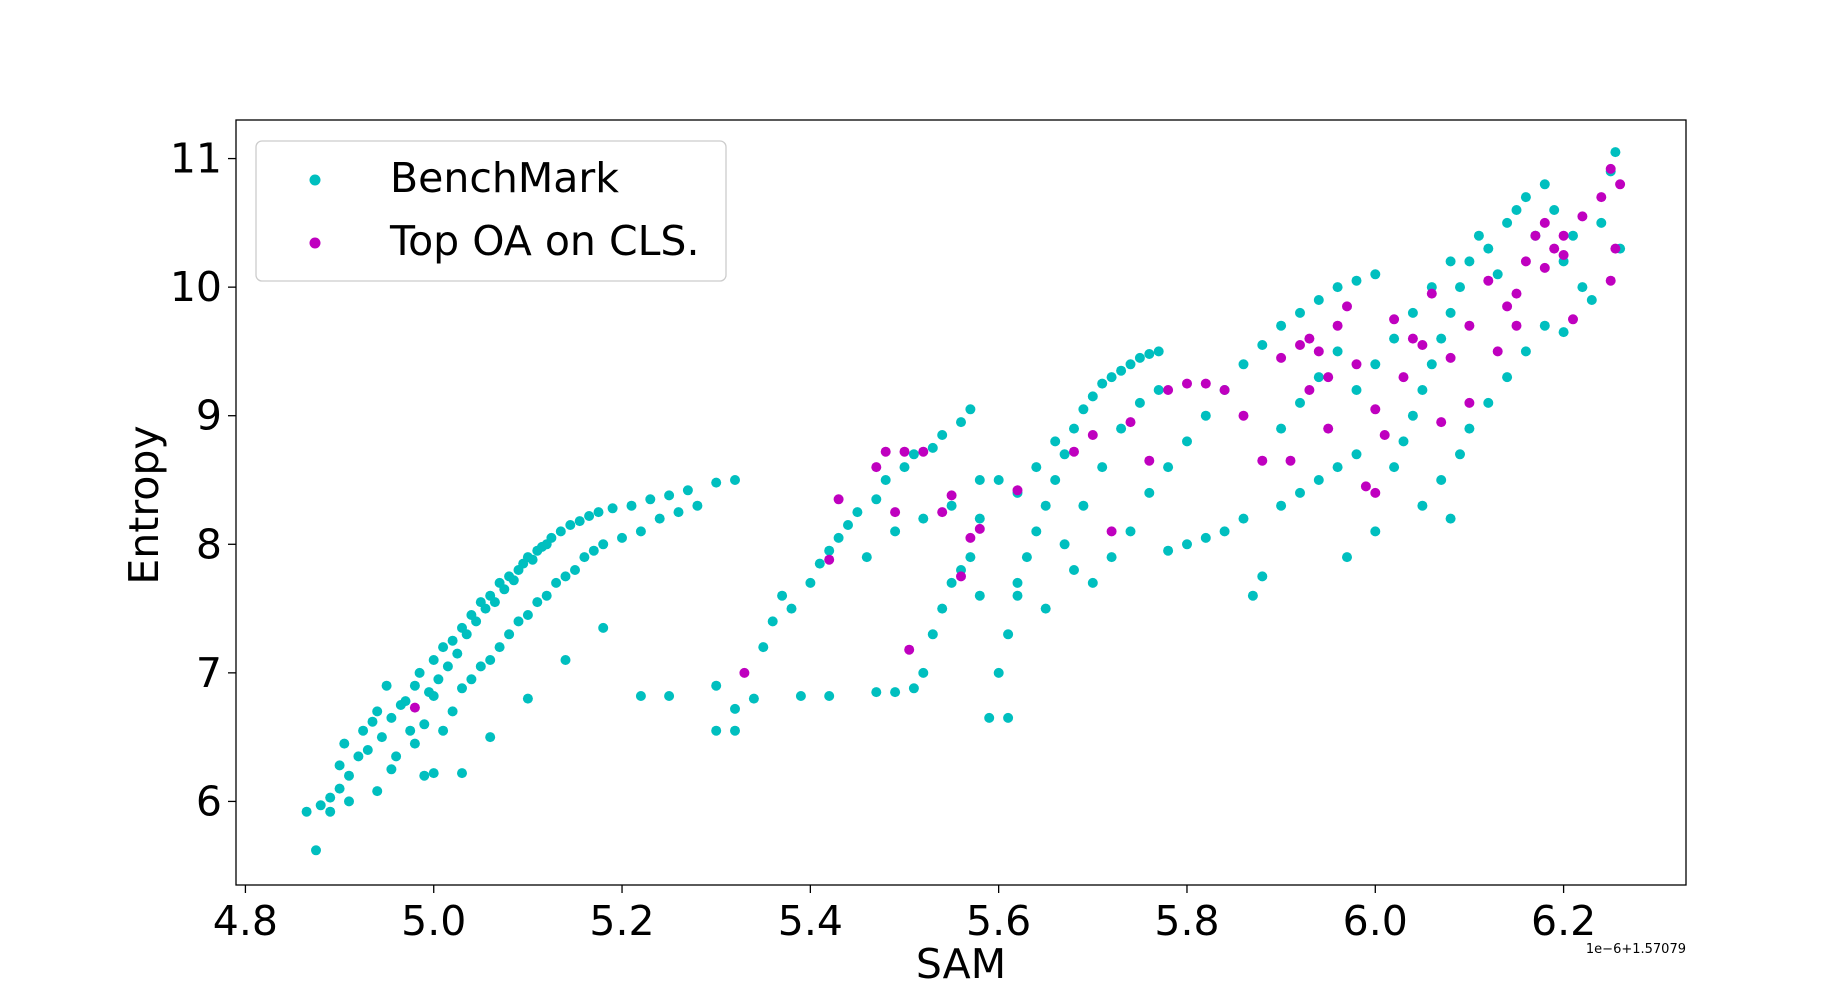 The image size is (1848, 982). Describe the element at coordinates (209, 416) in the screenshot. I see `y-tick-label: 9` at that location.